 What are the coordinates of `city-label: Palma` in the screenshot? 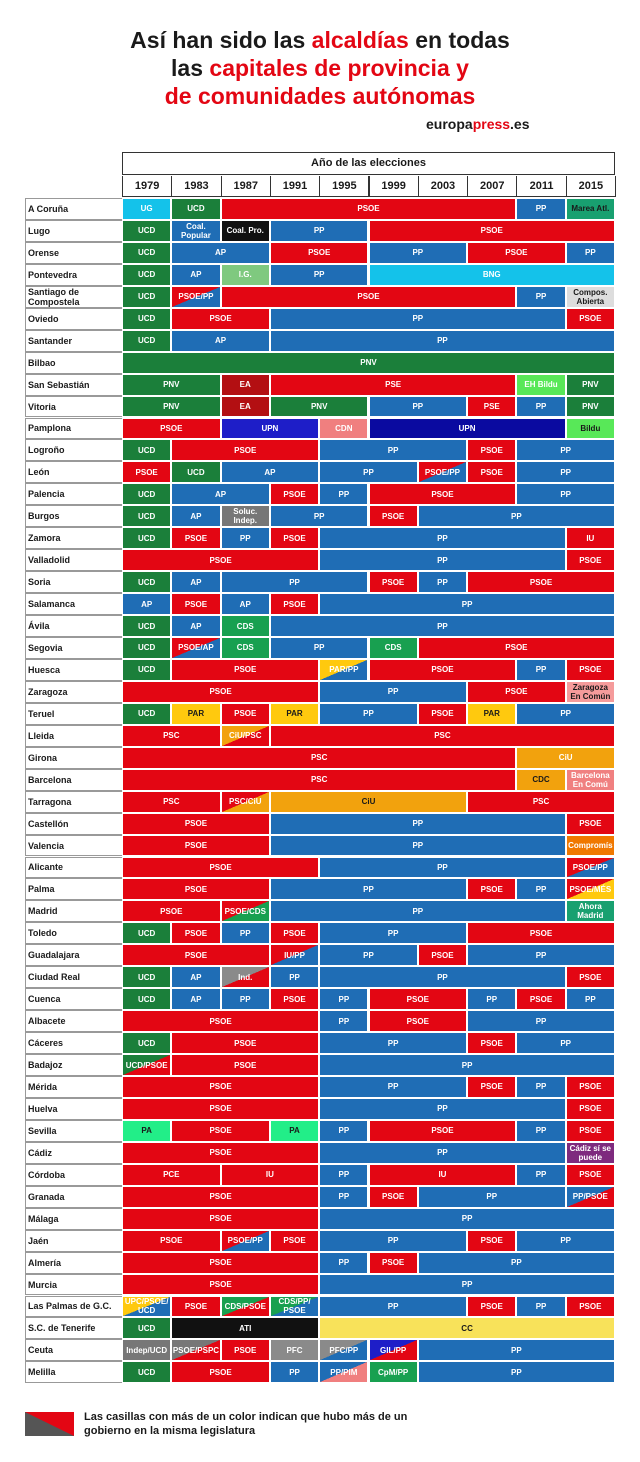 It's located at (73, 889).